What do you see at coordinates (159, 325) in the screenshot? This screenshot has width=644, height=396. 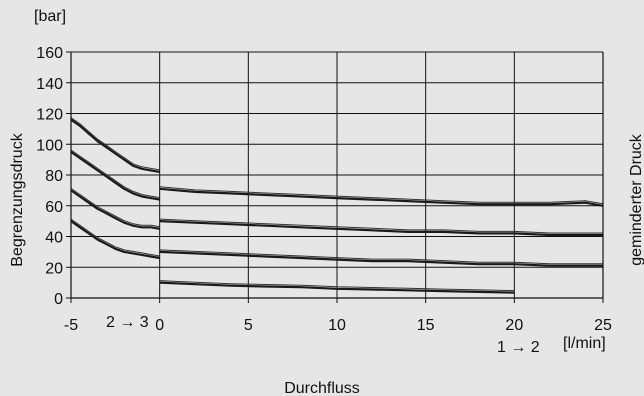 I see `x-tick-label: 0` at bounding box center [159, 325].